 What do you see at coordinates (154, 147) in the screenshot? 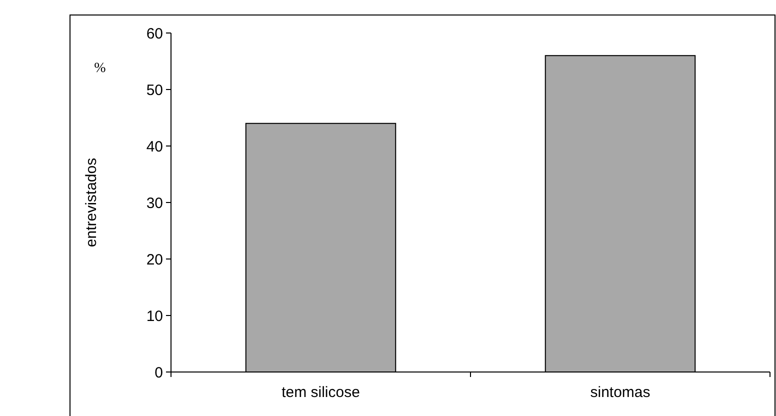
I see `y-tick-label: 40` at bounding box center [154, 147].